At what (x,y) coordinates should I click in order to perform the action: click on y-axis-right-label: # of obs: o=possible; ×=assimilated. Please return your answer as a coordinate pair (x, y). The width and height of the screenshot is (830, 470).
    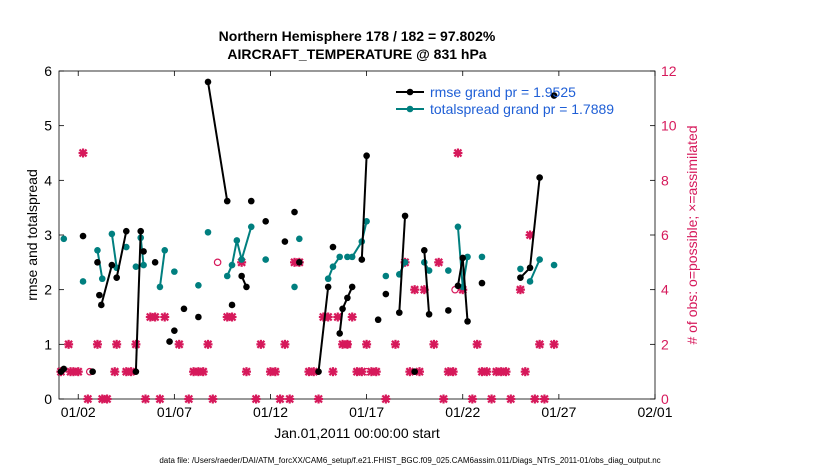
    Looking at the image, I should click on (692, 234).